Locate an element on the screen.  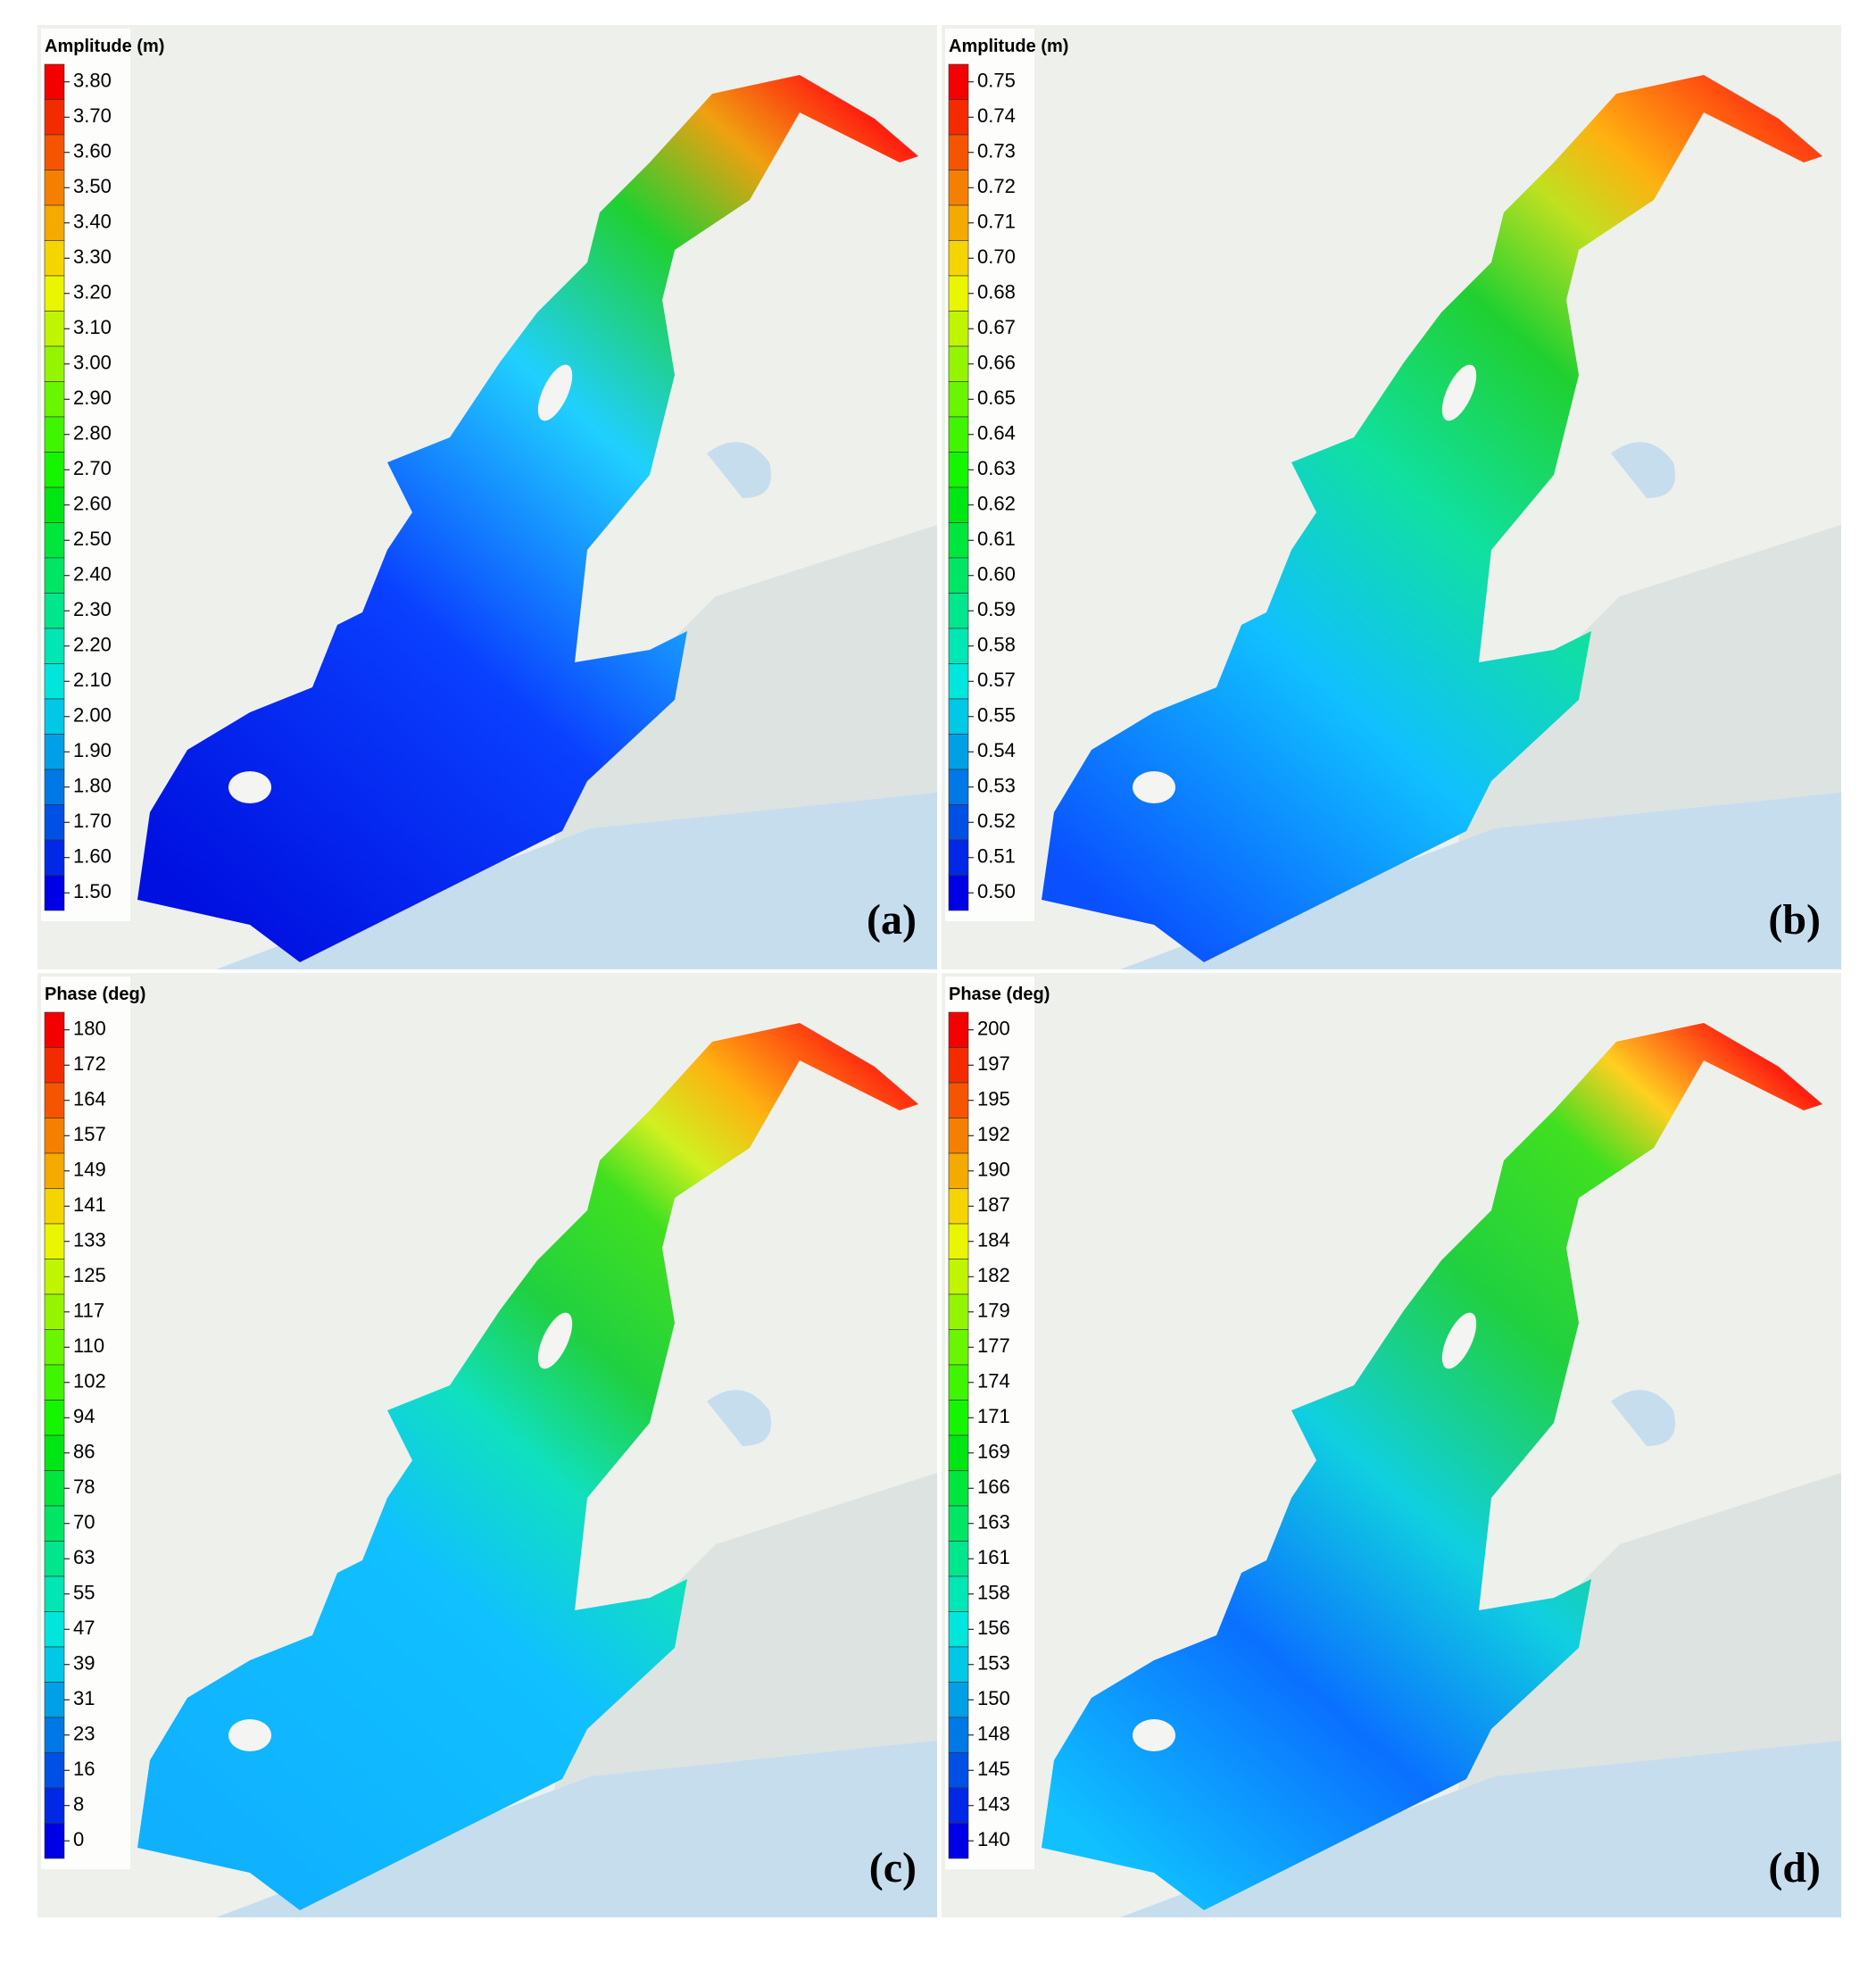
legend-label: 1.80 is located at coordinates (92, 786).